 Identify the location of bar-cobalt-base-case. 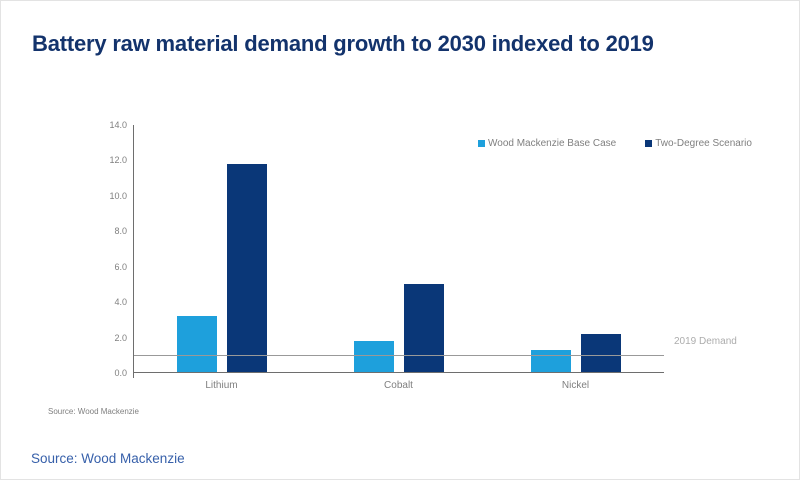
(373, 357).